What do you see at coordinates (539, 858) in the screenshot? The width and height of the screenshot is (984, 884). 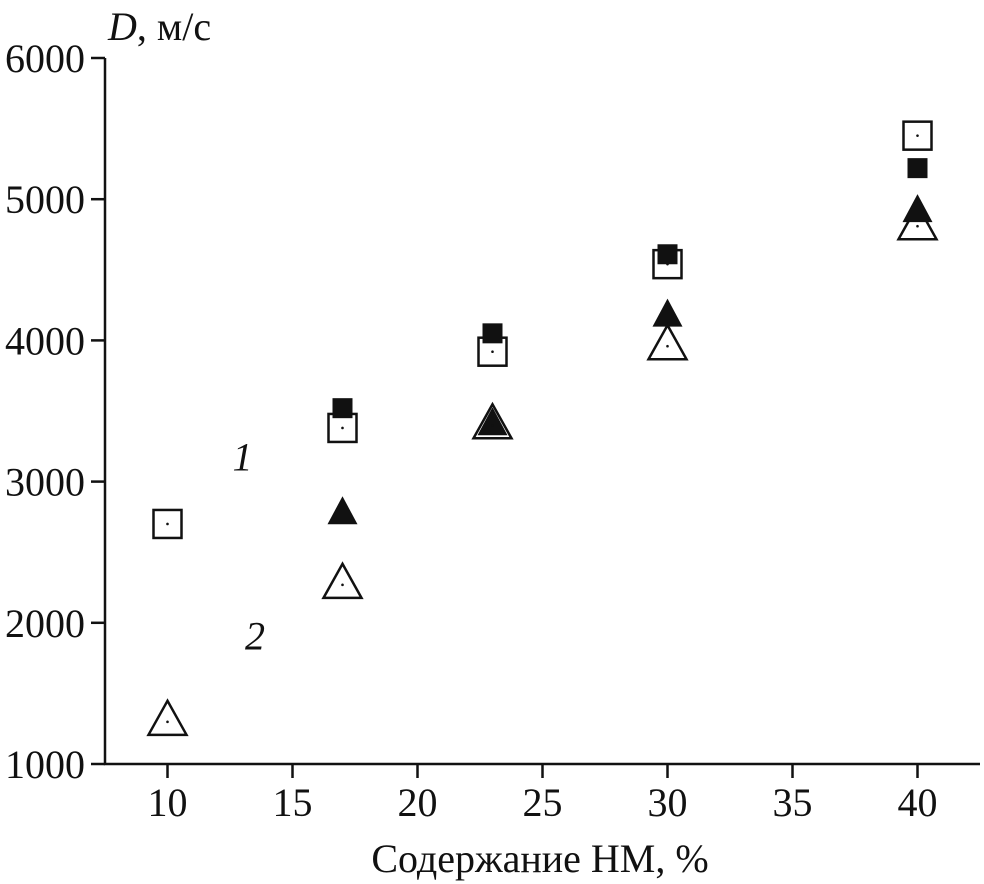 I see `x-axis-title: Содержание НМ, %` at bounding box center [539, 858].